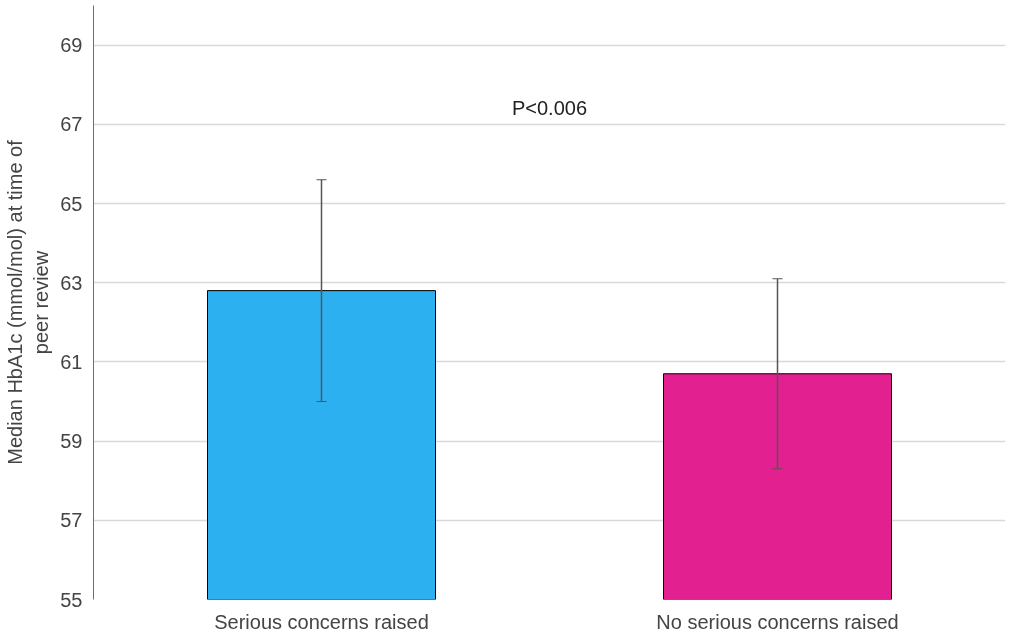 The width and height of the screenshot is (1014, 639). Describe the element at coordinates (321, 621) in the screenshot. I see `x-tick-label: Serious concerns raised` at that location.